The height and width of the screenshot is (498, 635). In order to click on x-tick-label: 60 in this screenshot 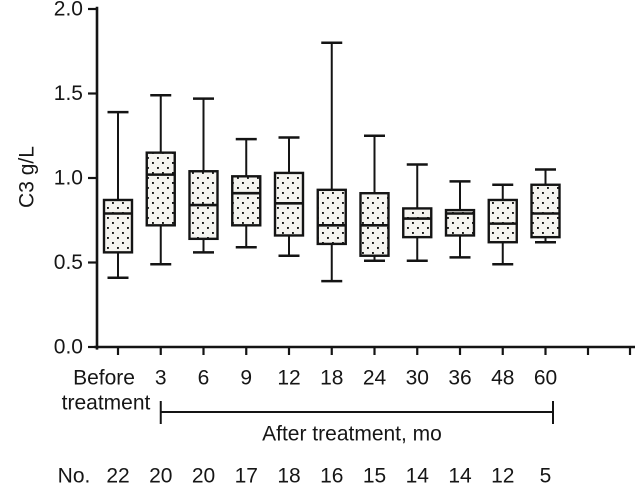, I will do `click(545, 378)`.